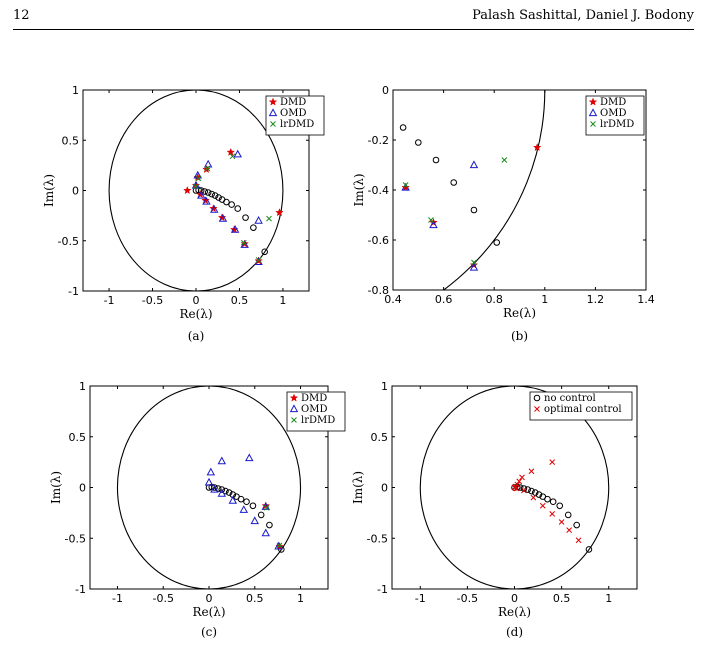  What do you see at coordinates (377, 538) in the screenshot?
I see `y-tick-label: -0.5` at bounding box center [377, 538].